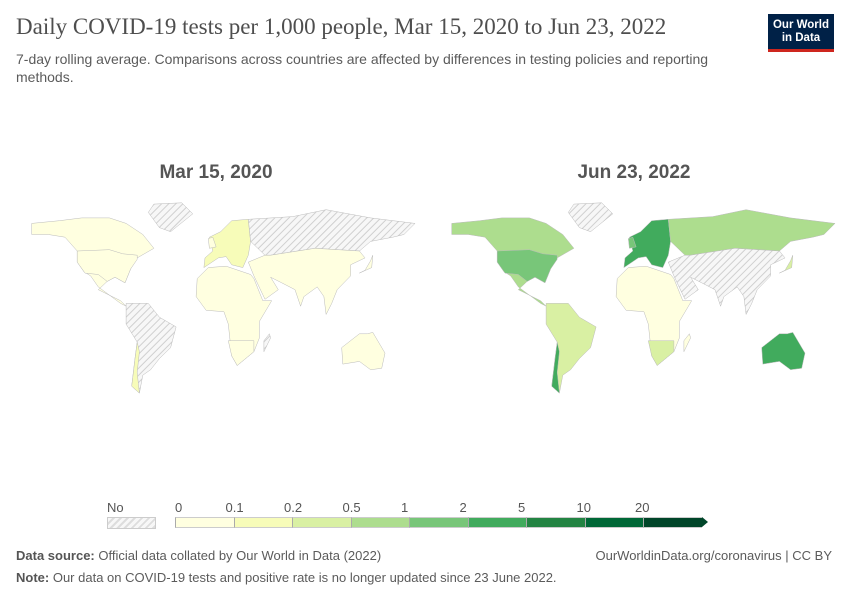 The height and width of the screenshot is (600, 850). Describe the element at coordinates (216, 172) in the screenshot. I see `map-title-start: Mar 15, 2020` at that location.